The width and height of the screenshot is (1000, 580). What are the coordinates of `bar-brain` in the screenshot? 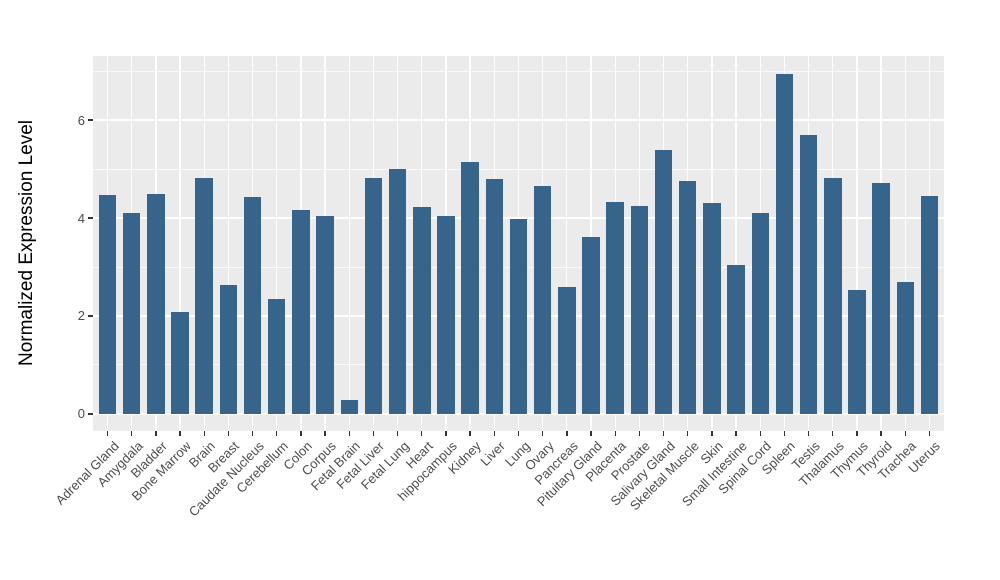 It's located at (204, 296).